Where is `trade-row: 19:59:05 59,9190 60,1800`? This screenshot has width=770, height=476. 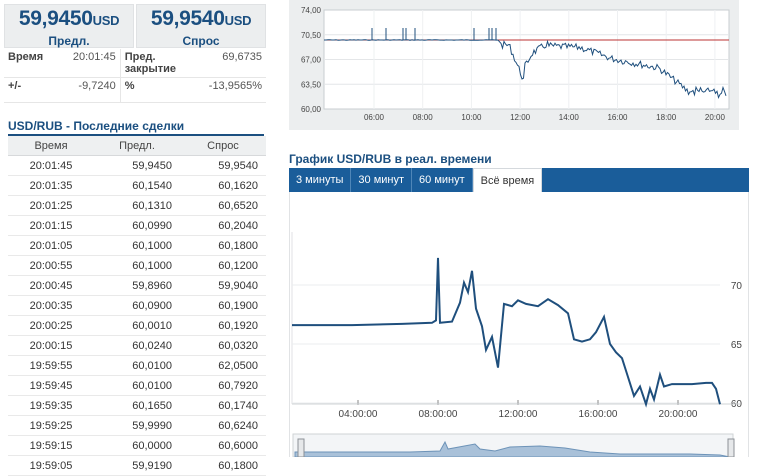
trade-row: 19:59:05 59,9190 60,1800 is located at coordinates (137, 465).